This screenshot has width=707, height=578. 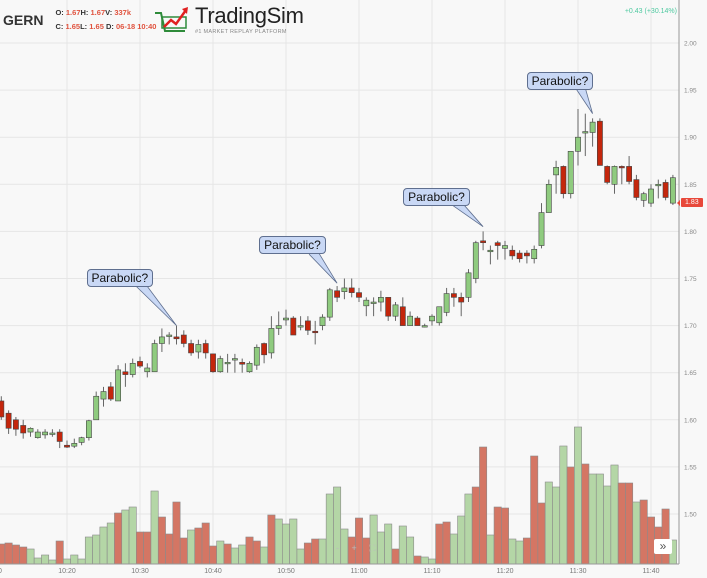 I want to click on close-label: C:, so click(x=59, y=26).